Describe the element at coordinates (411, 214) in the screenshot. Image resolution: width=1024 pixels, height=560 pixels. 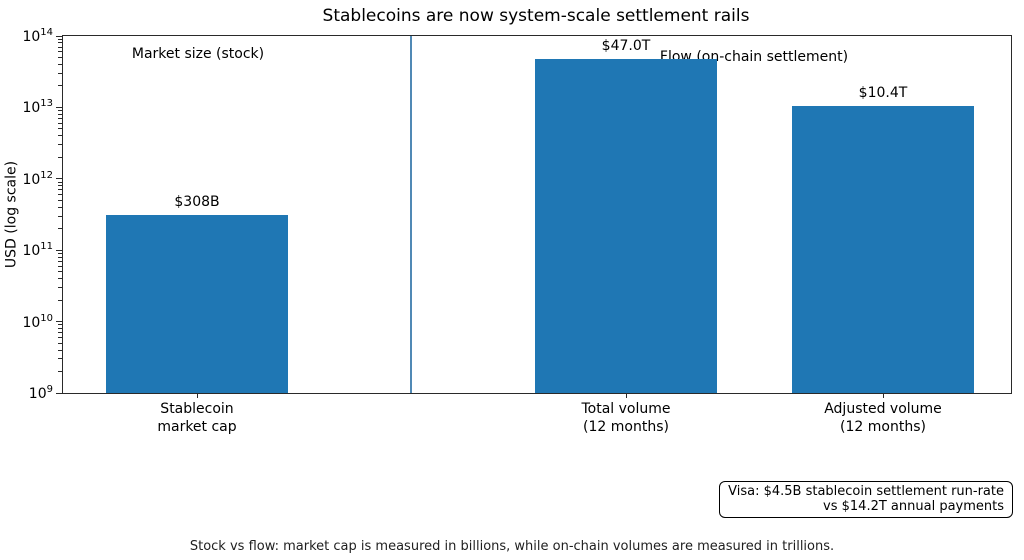
I see `group-divider-line` at that location.